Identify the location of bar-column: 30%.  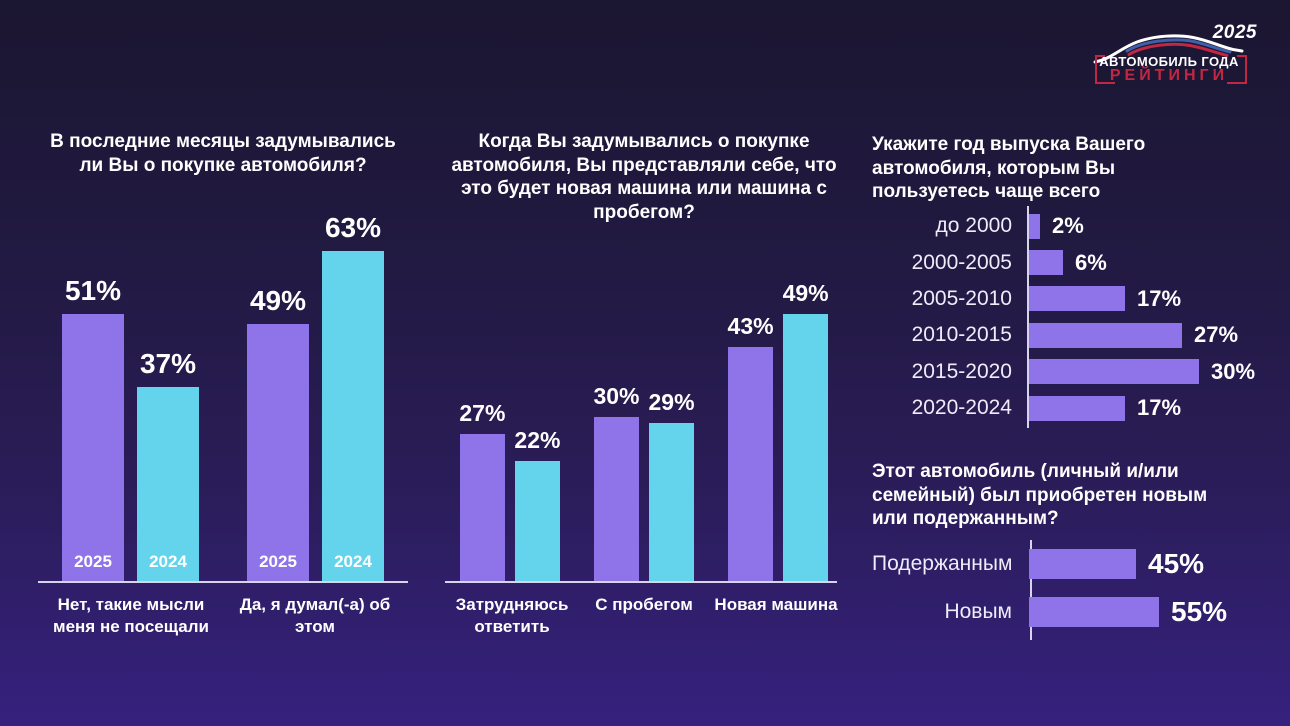
(616, 482).